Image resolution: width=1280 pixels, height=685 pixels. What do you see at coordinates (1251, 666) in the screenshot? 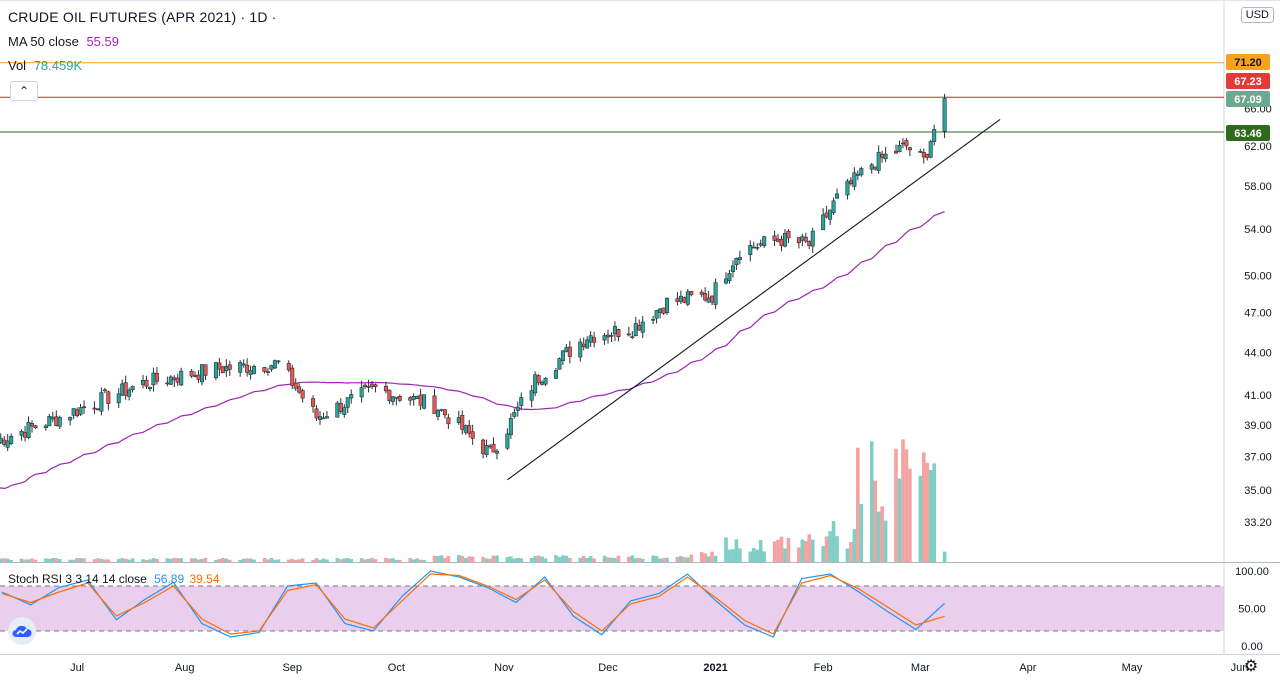
I see `settings-gear-icon: ⚙` at bounding box center [1251, 666].